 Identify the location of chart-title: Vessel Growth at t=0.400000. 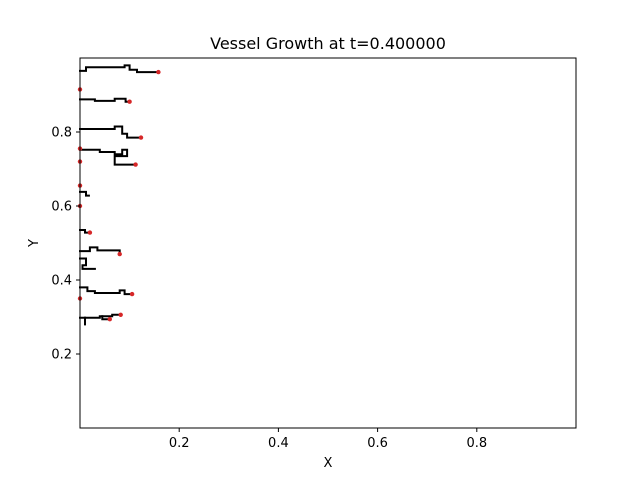
(328, 43).